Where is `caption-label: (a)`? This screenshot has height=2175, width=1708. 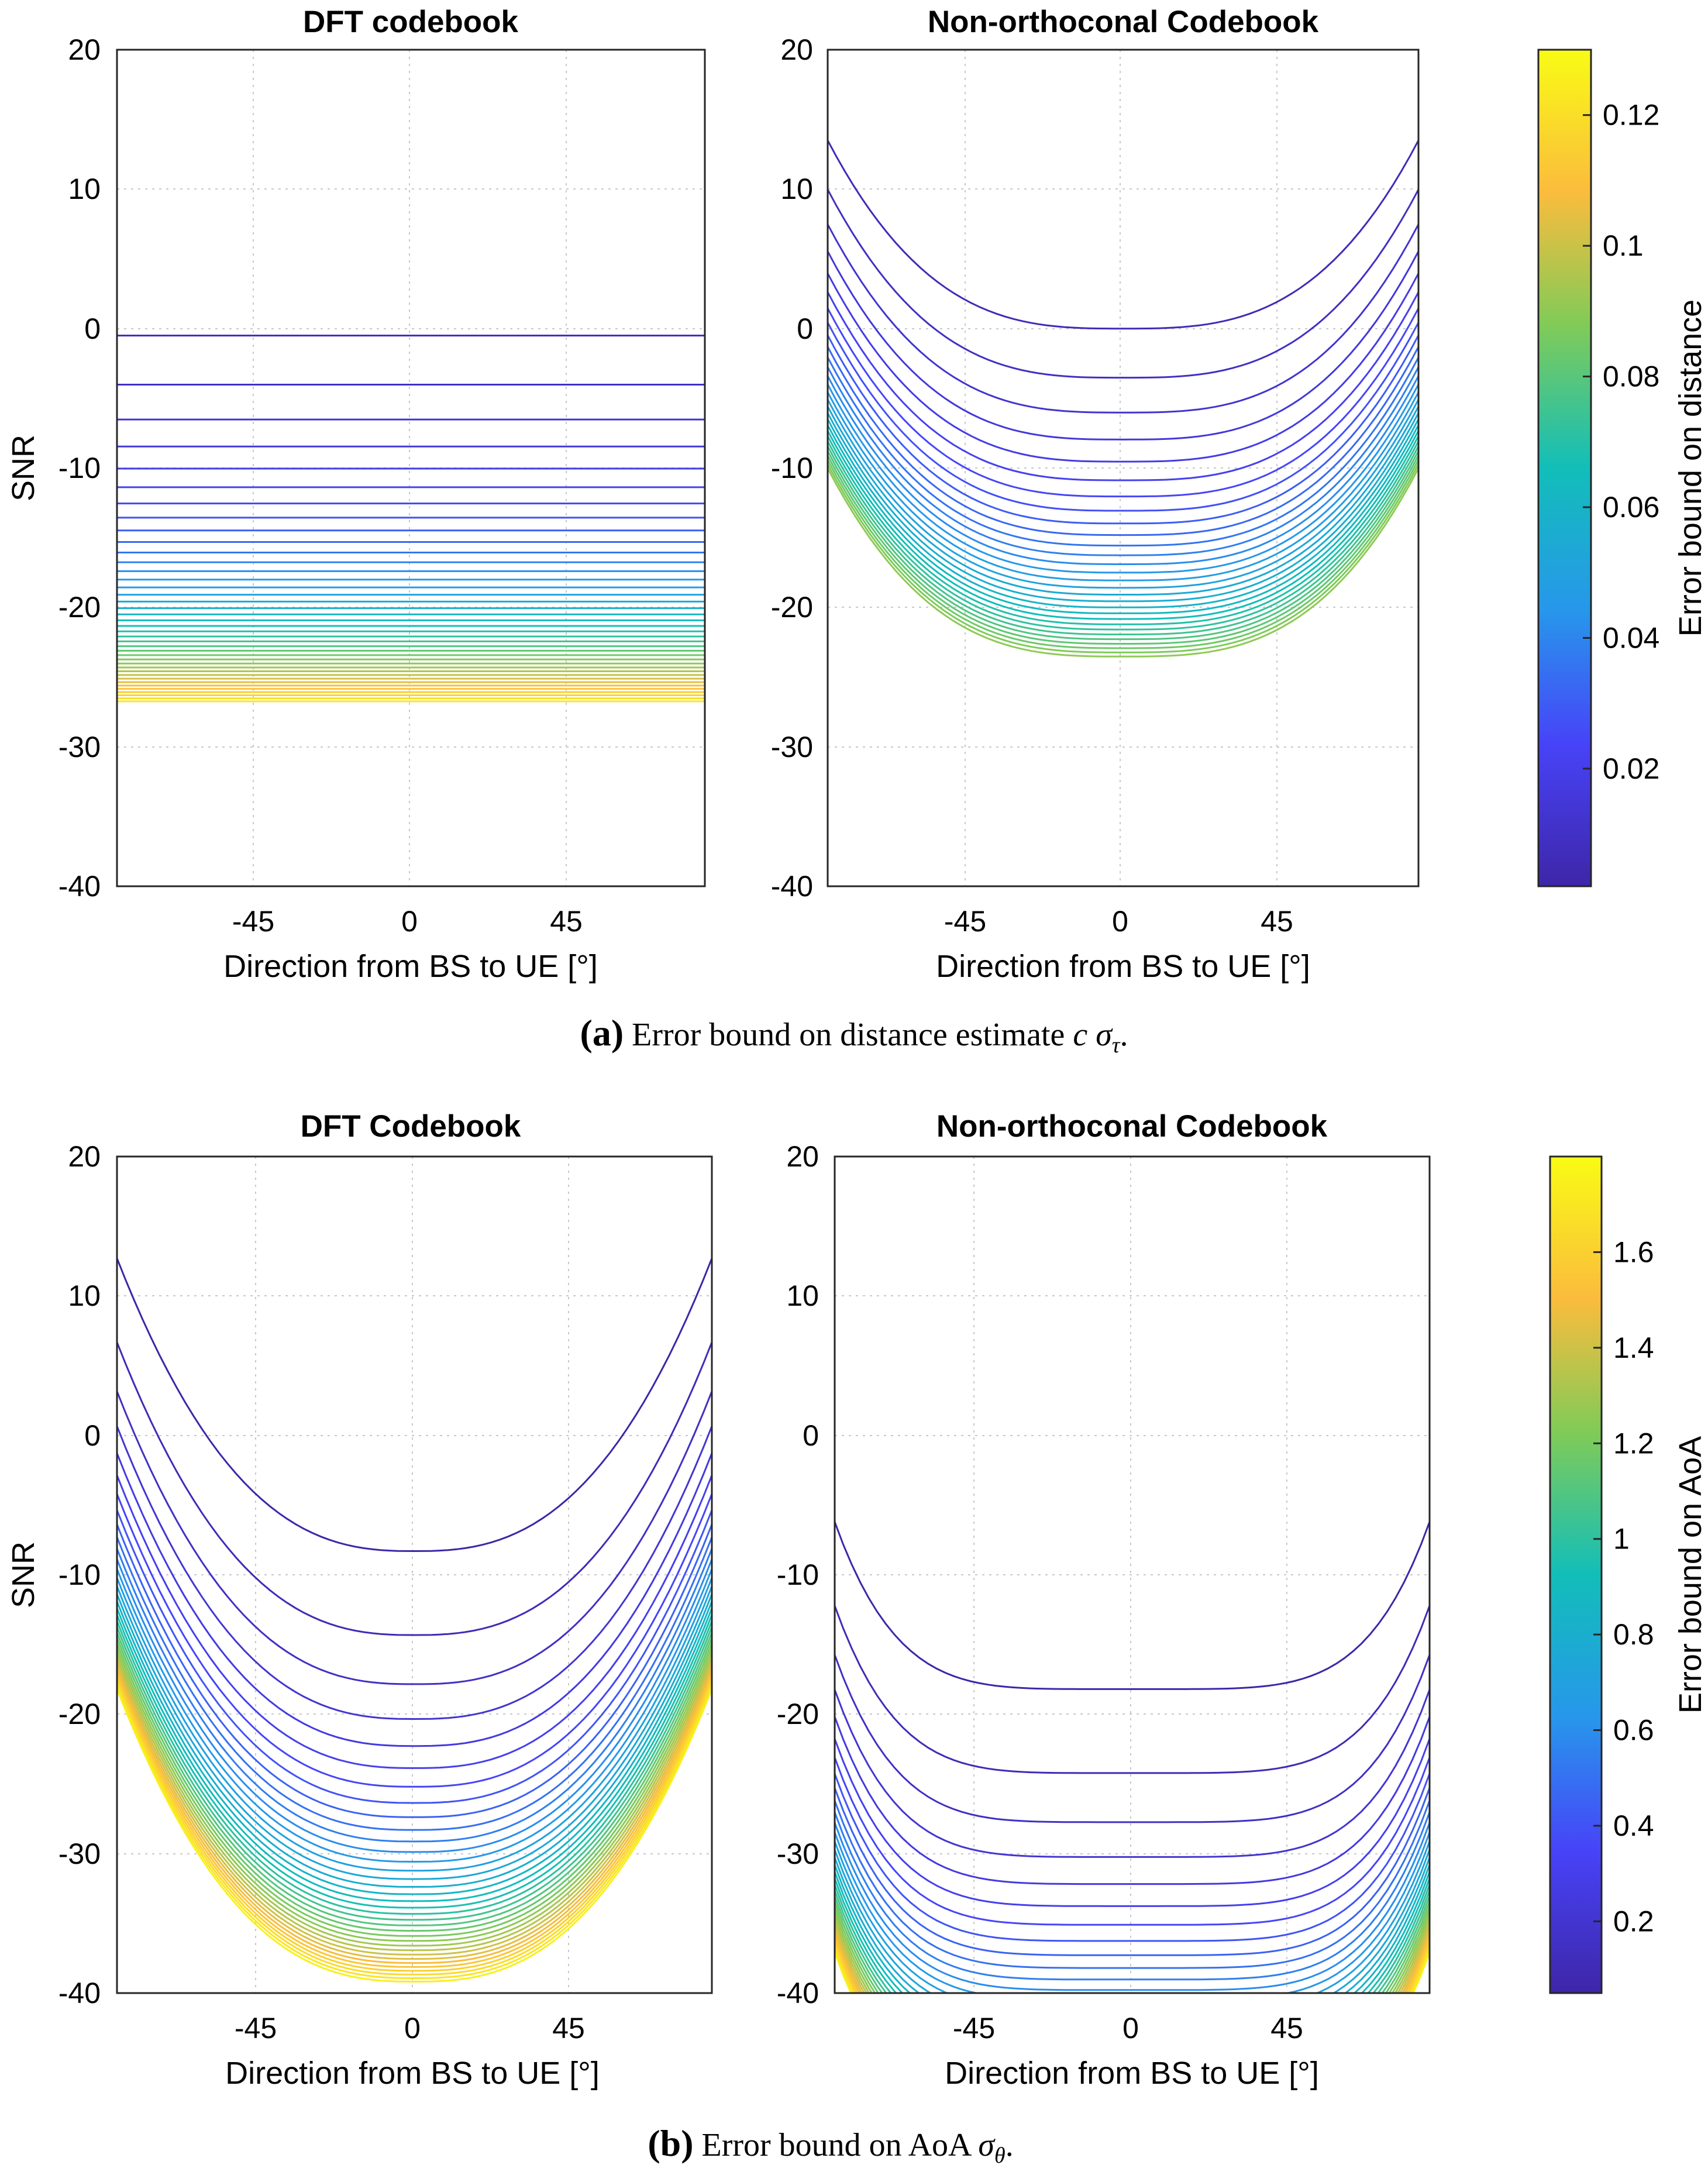
caption-label: (a) is located at coordinates (602, 1033).